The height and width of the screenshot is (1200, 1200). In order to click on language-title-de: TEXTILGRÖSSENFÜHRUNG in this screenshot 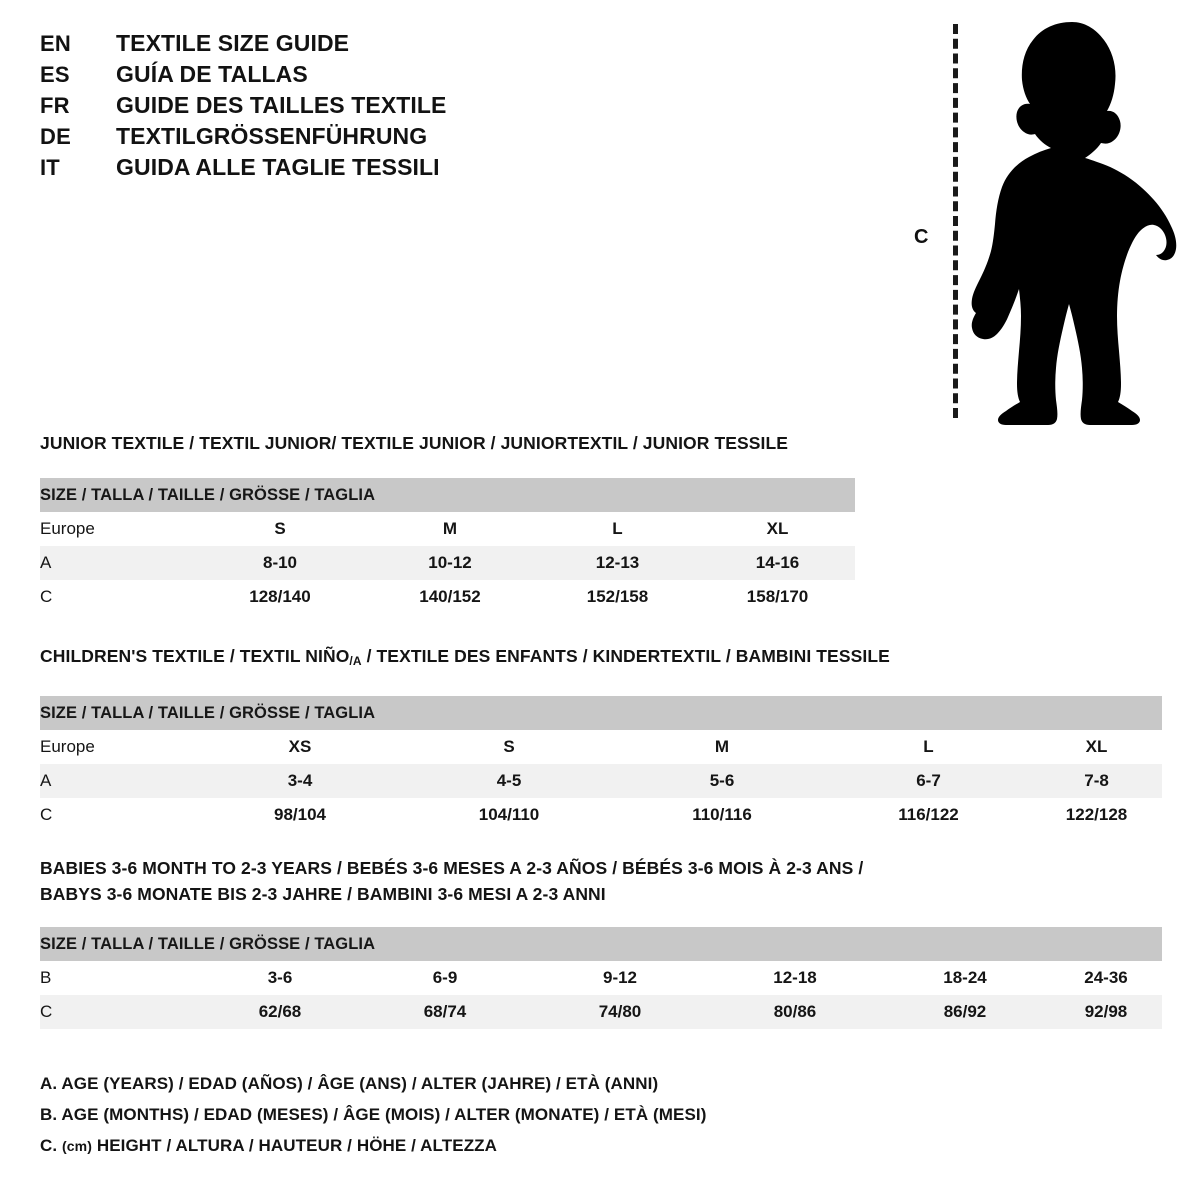, I will do `click(272, 136)`.